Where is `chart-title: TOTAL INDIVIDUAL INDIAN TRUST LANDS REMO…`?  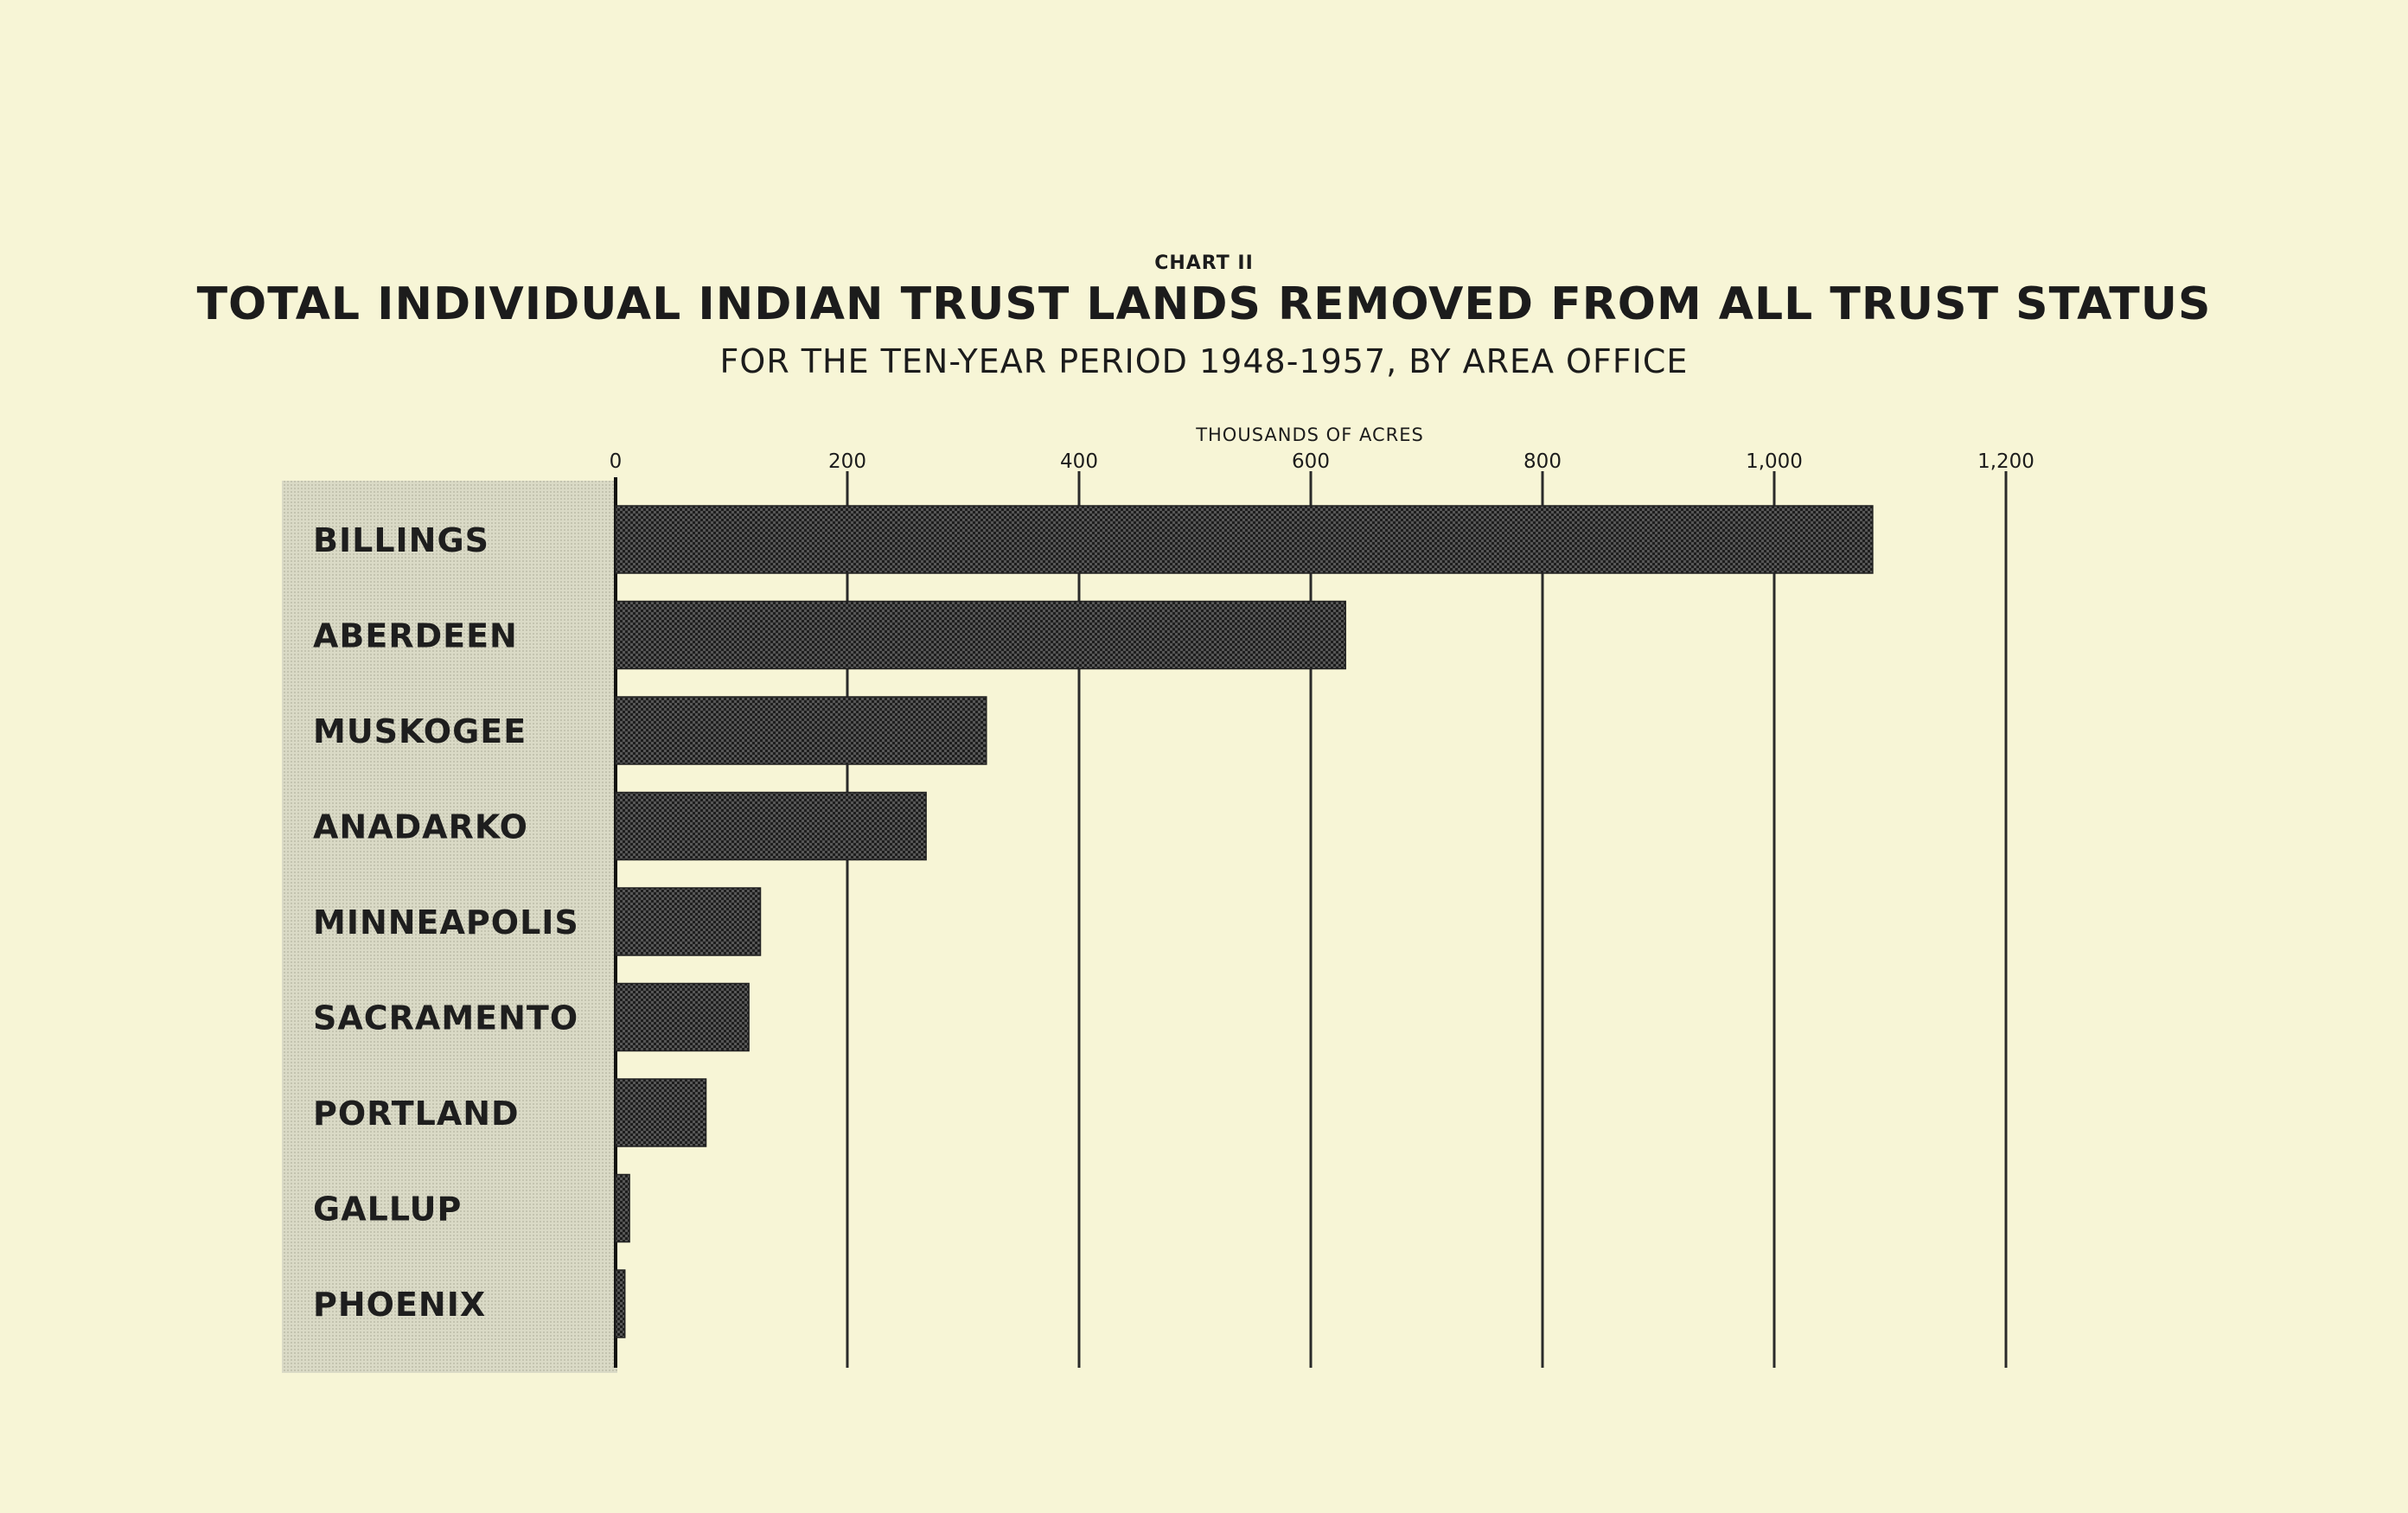
chart-title: TOTAL INDIVIDUAL INDIAN TRUST LANDS REMO… is located at coordinates (1204, 304).